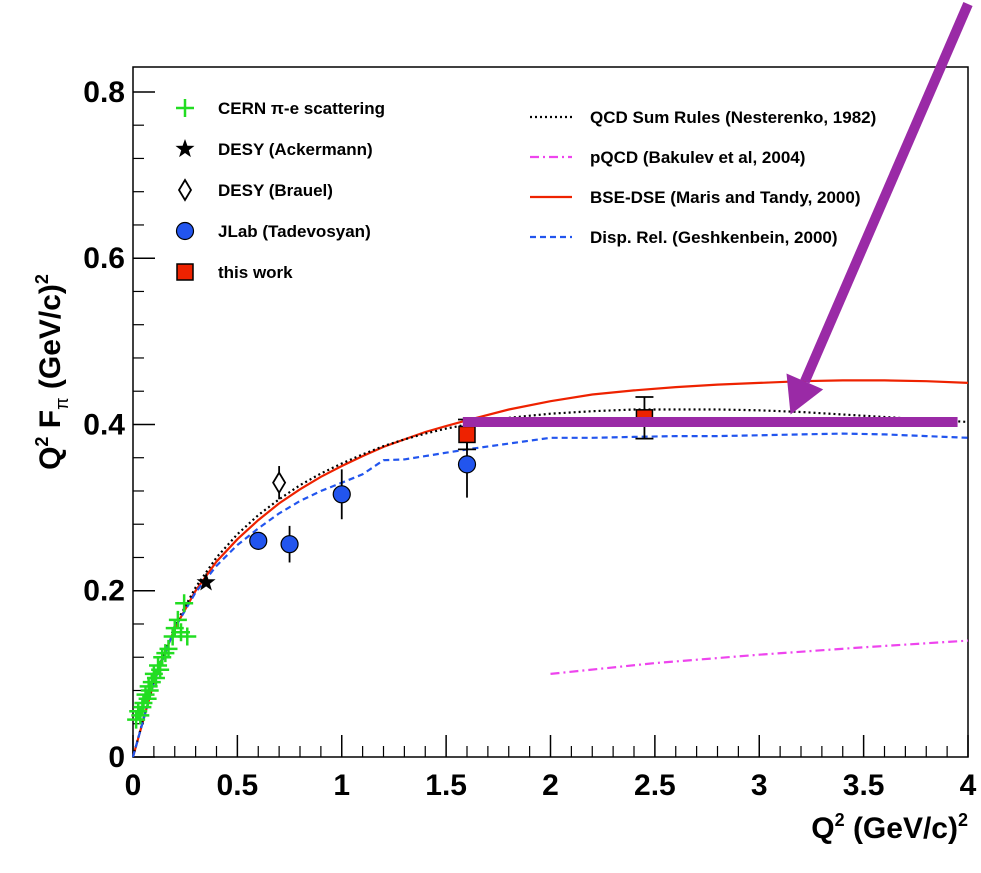 The height and width of the screenshot is (873, 981). What do you see at coordinates (901, 828) in the screenshot?
I see `x-title-units: (GeV/c)` at bounding box center [901, 828].